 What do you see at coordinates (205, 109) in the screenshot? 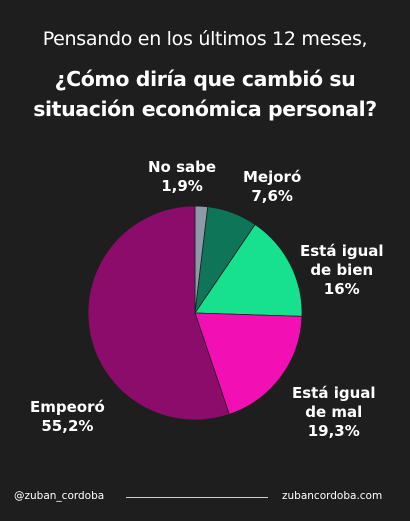
I see `chart-title-line-2: situación económica personal?` at bounding box center [205, 109].